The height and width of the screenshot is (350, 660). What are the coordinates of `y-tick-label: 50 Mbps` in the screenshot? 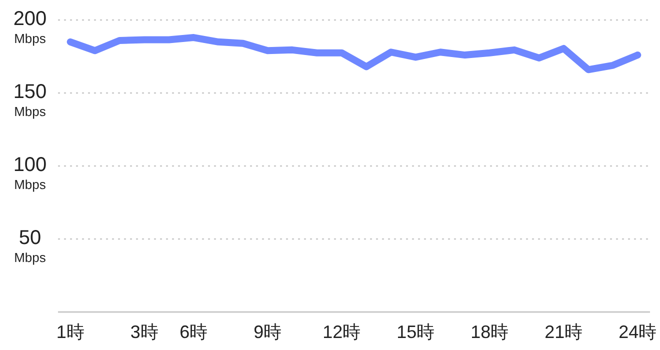 It's located at (30, 246).